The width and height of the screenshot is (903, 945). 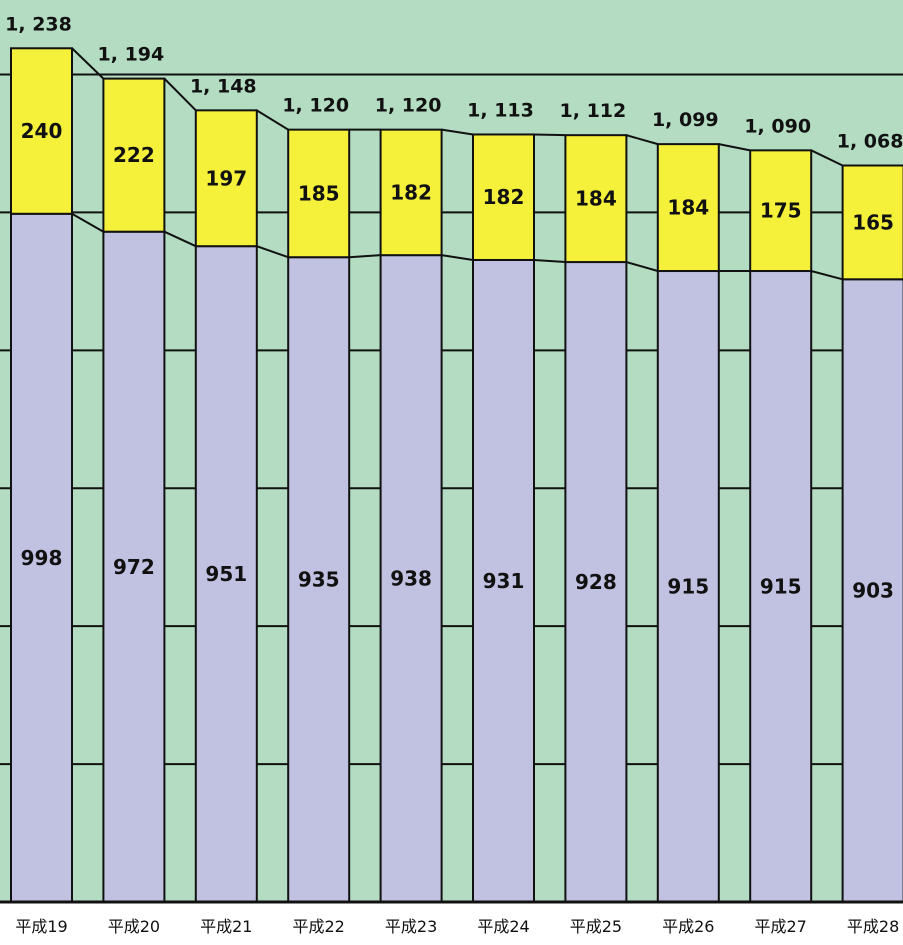 What do you see at coordinates (870, 142) in the screenshot?
I see `data-label-total: 1, 068` at bounding box center [870, 142].